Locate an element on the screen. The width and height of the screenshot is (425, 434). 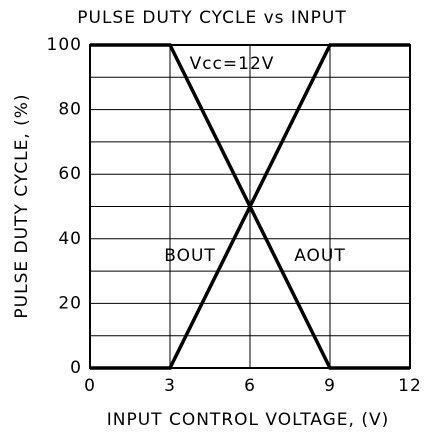
series-label: BOUT is located at coordinates (190, 256).